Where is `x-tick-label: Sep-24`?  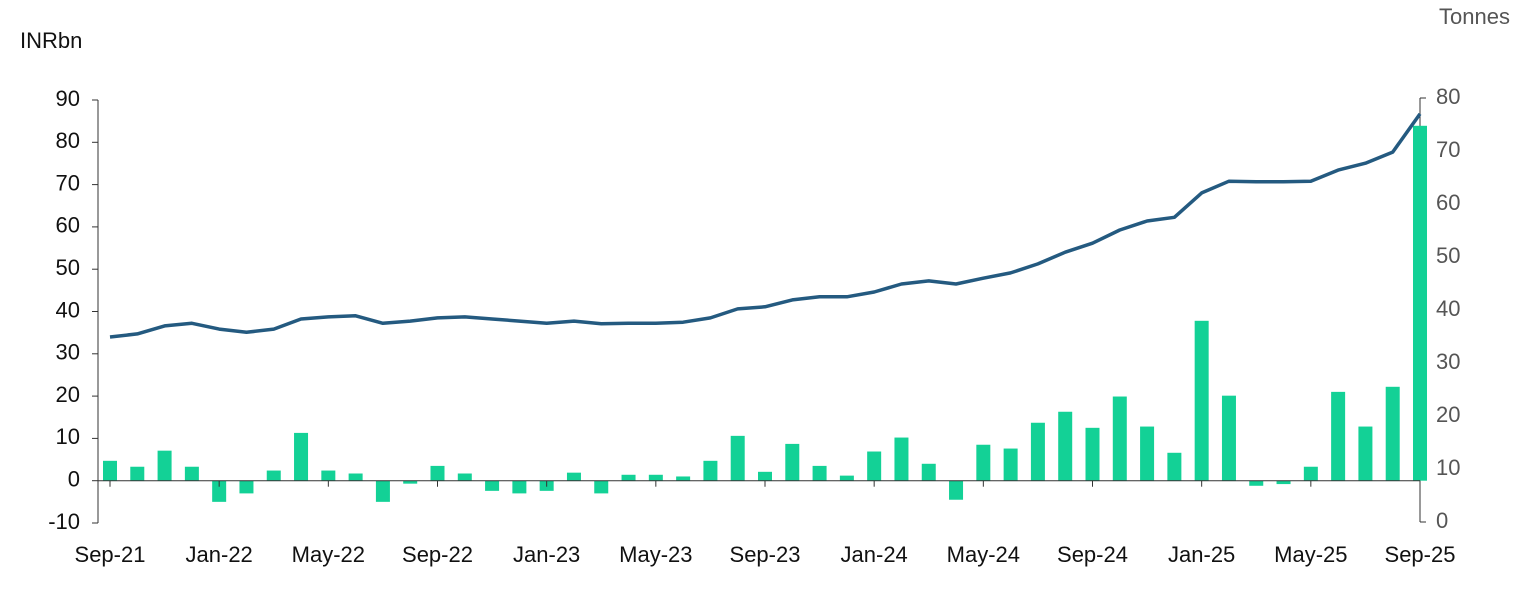 x-tick-label: Sep-24 is located at coordinates (1092, 554).